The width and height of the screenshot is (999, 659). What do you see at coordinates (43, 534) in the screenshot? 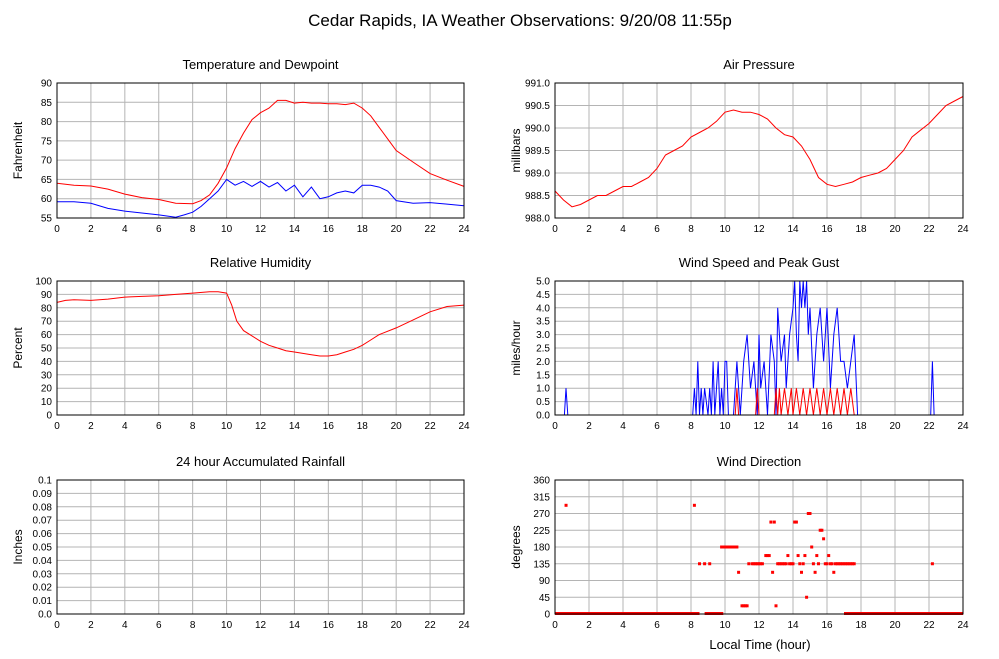
I see `rain-y-tick-label: 0.06` at bounding box center [43, 534].